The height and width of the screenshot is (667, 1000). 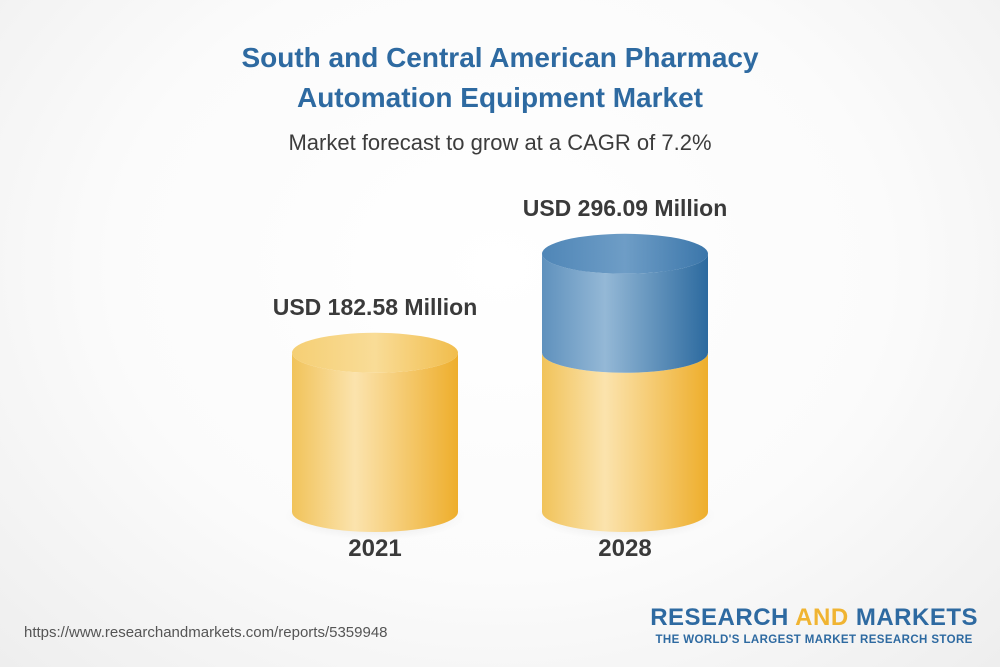 I want to click on chart-title-line-1: South and Central American Pharmacy, so click(x=500, y=57).